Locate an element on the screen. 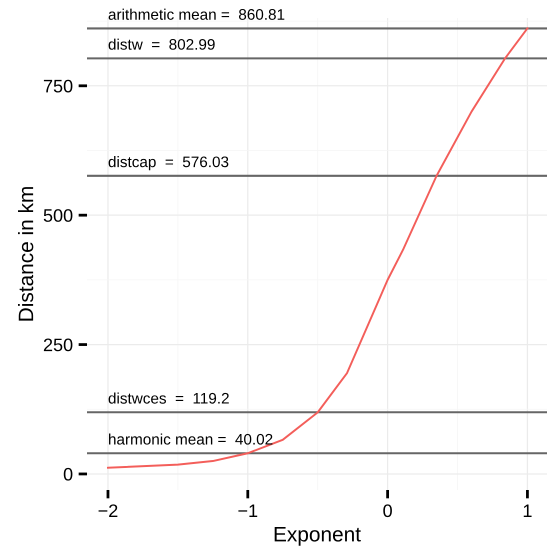  y-tick-label: 750 is located at coordinates (58, 86).